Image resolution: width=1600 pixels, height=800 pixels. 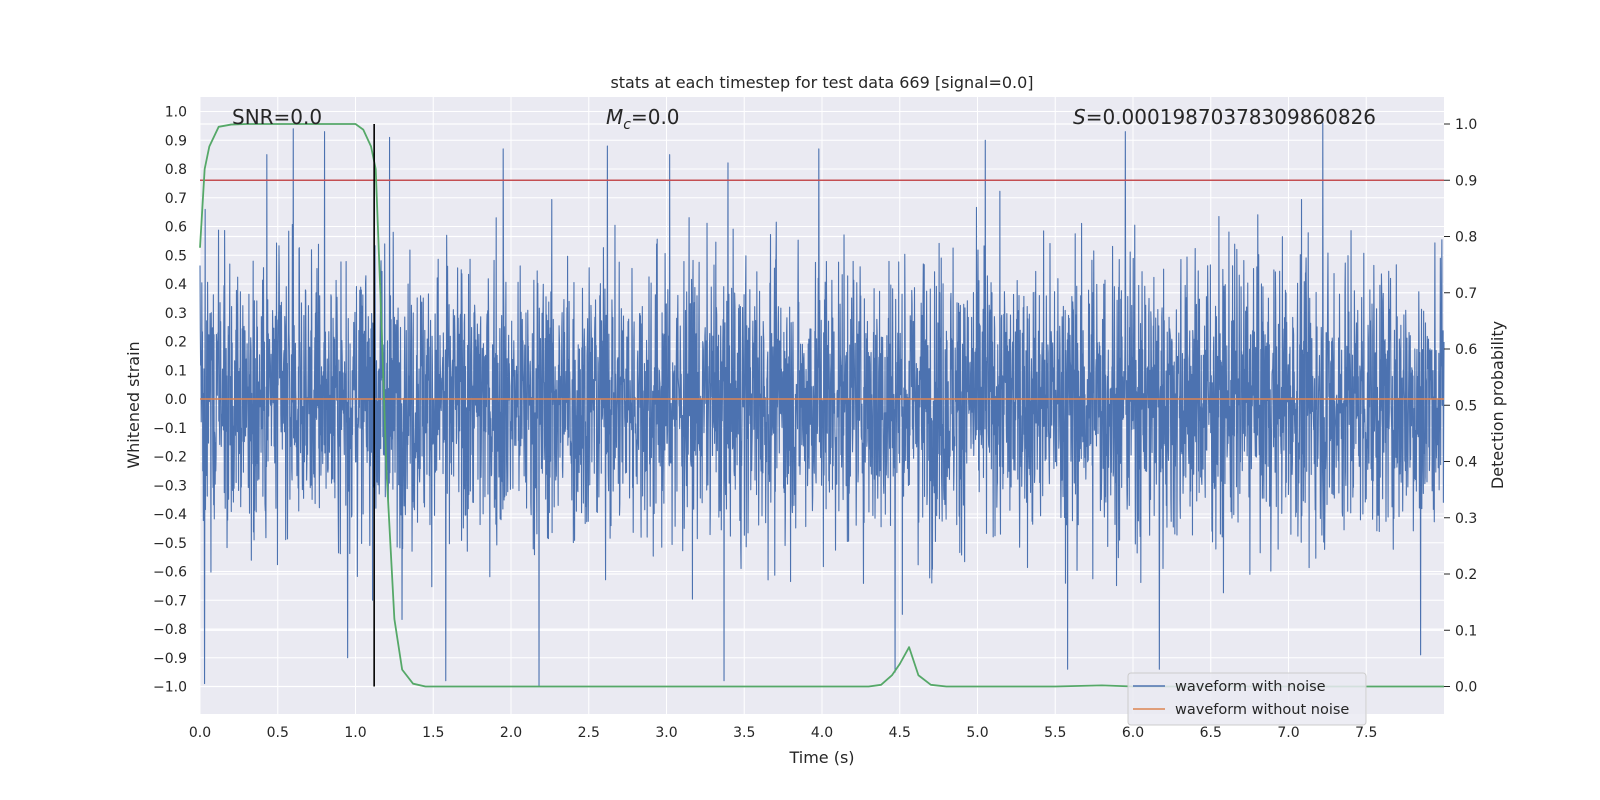 What do you see at coordinates (176, 113) in the screenshot?
I see `y-tick-label: 1.0` at bounding box center [176, 113].